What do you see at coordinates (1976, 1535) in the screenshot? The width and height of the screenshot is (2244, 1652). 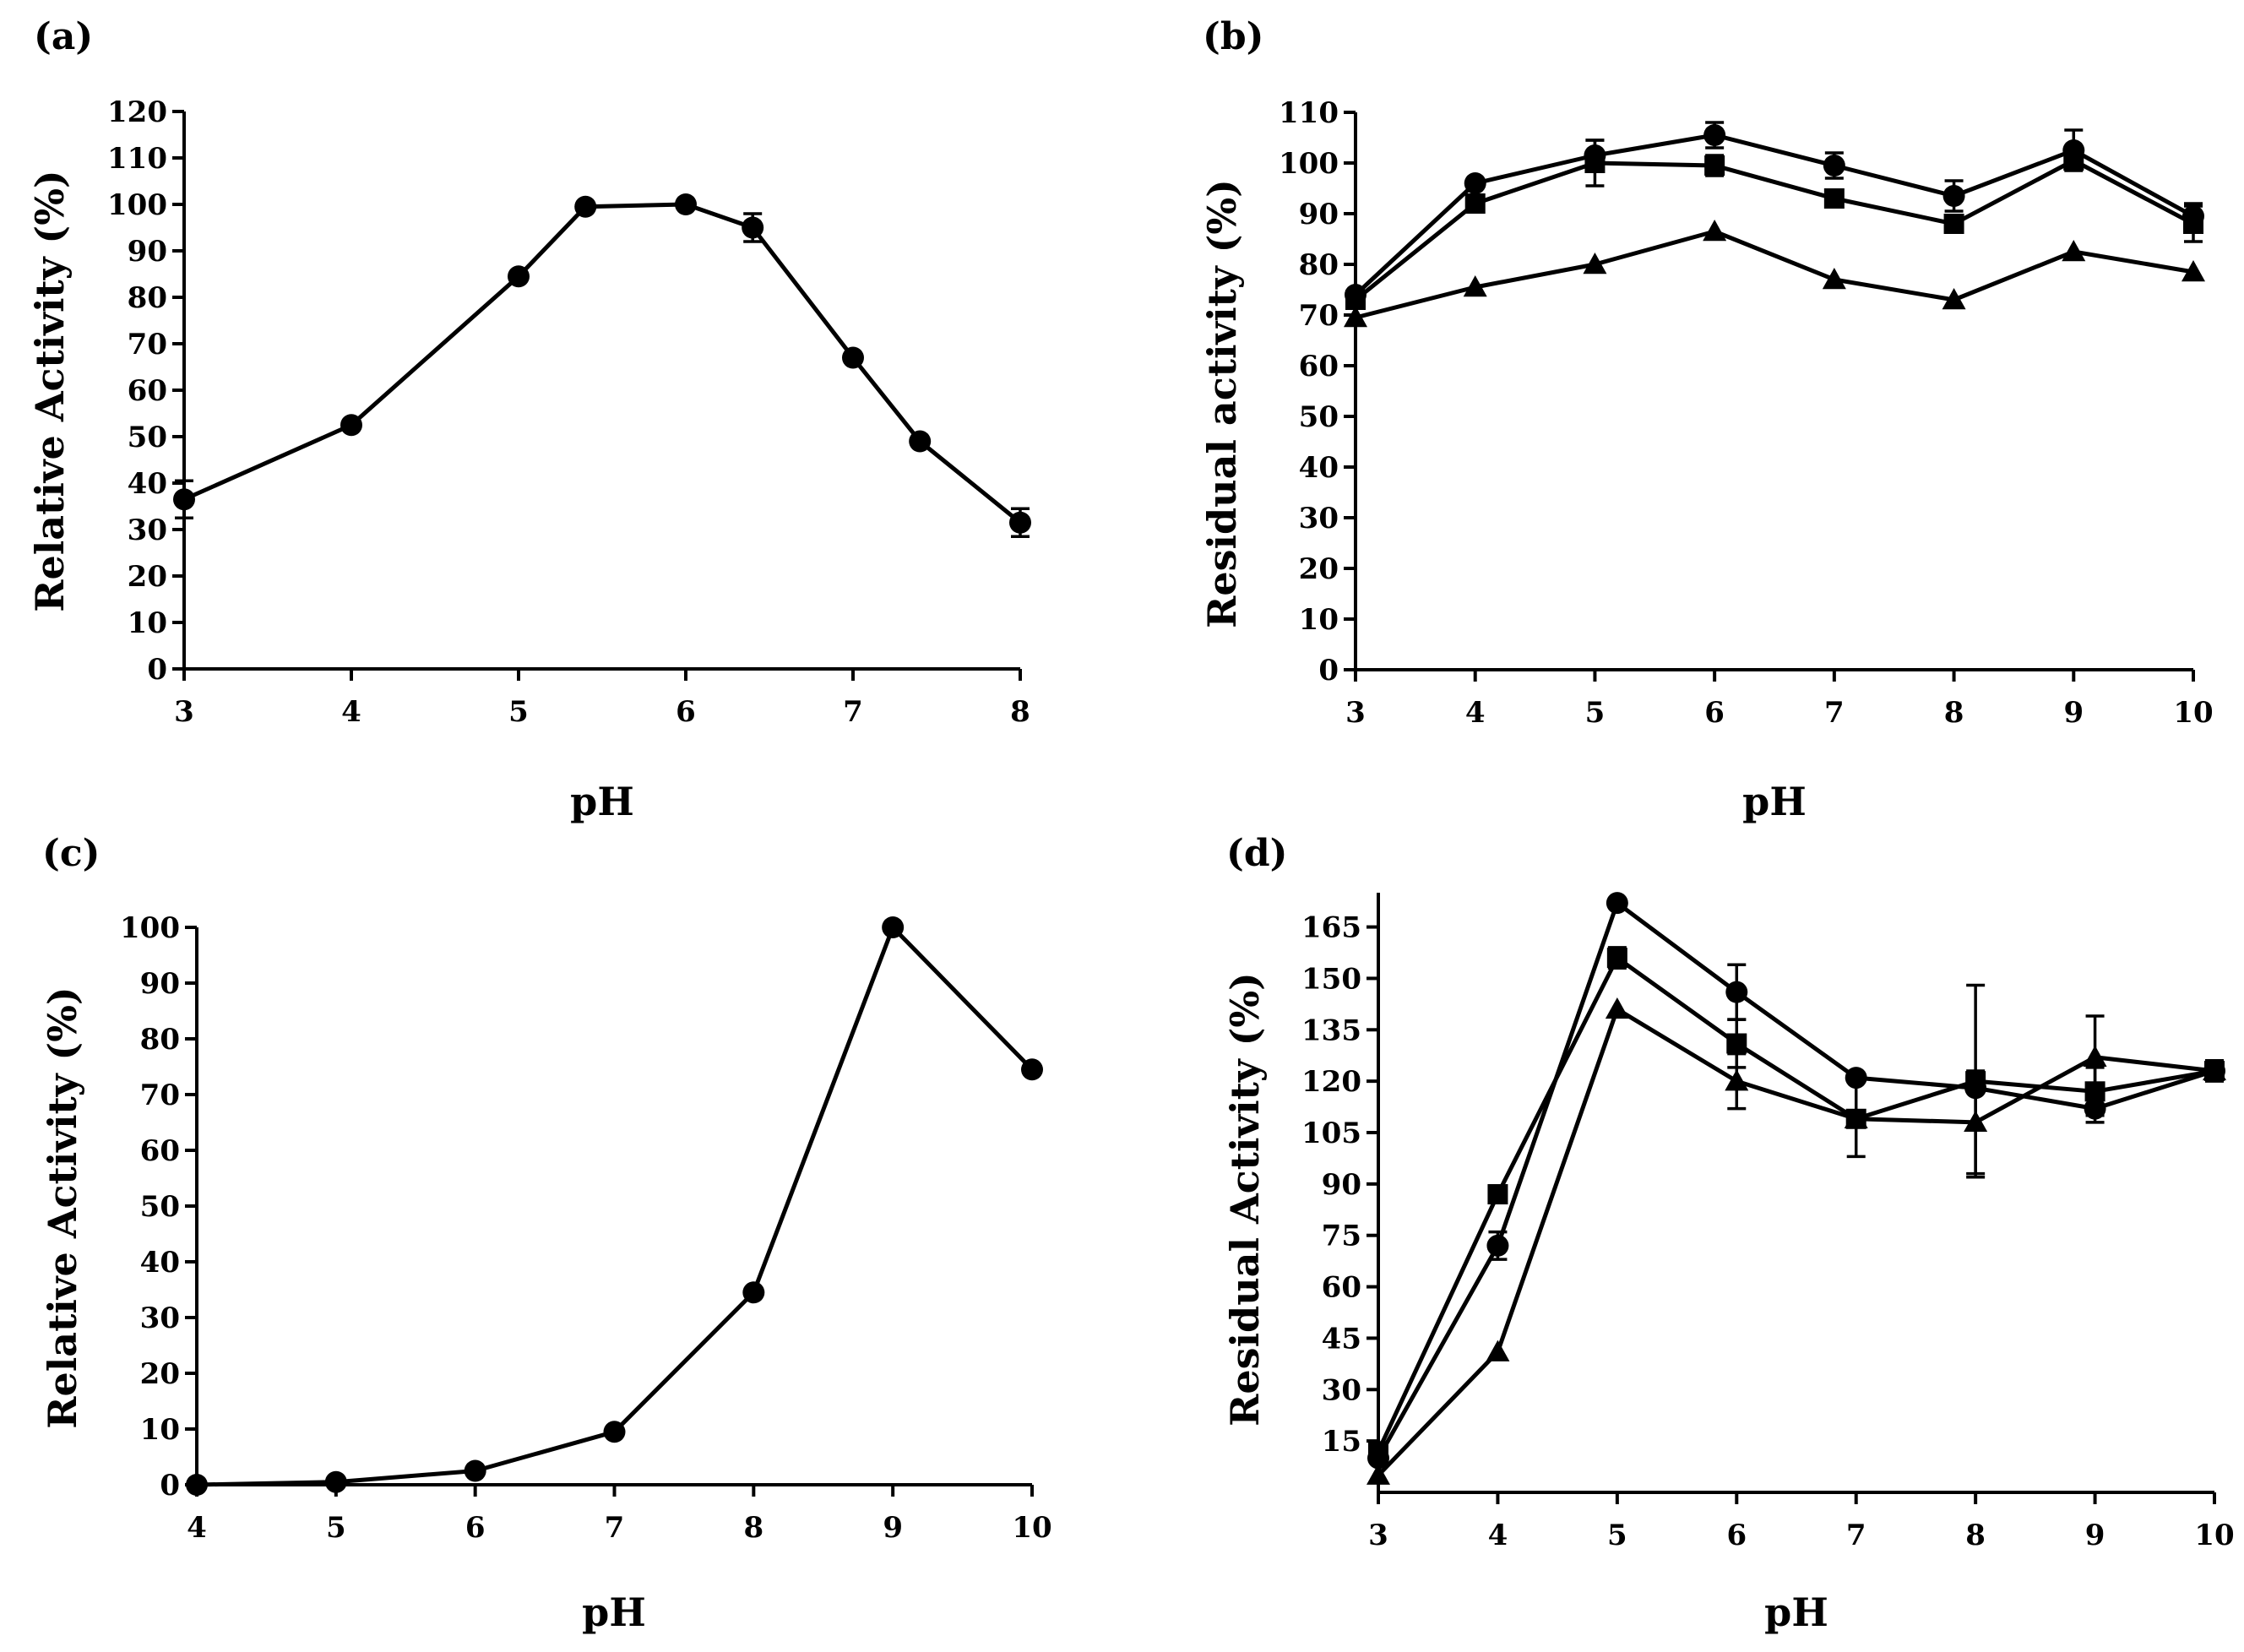 I see `panel-d-x-tick-label: 8` at bounding box center [1976, 1535].